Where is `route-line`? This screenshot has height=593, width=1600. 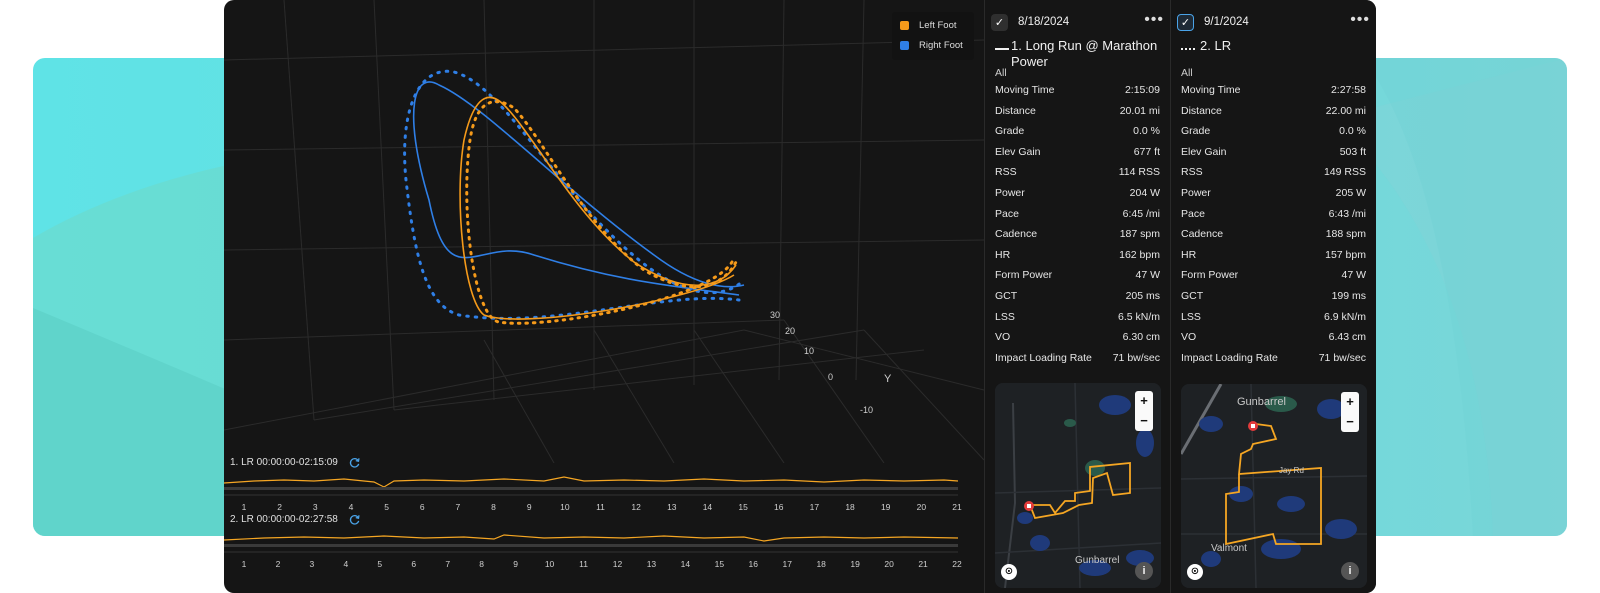 route-line is located at coordinates (1079, 491).